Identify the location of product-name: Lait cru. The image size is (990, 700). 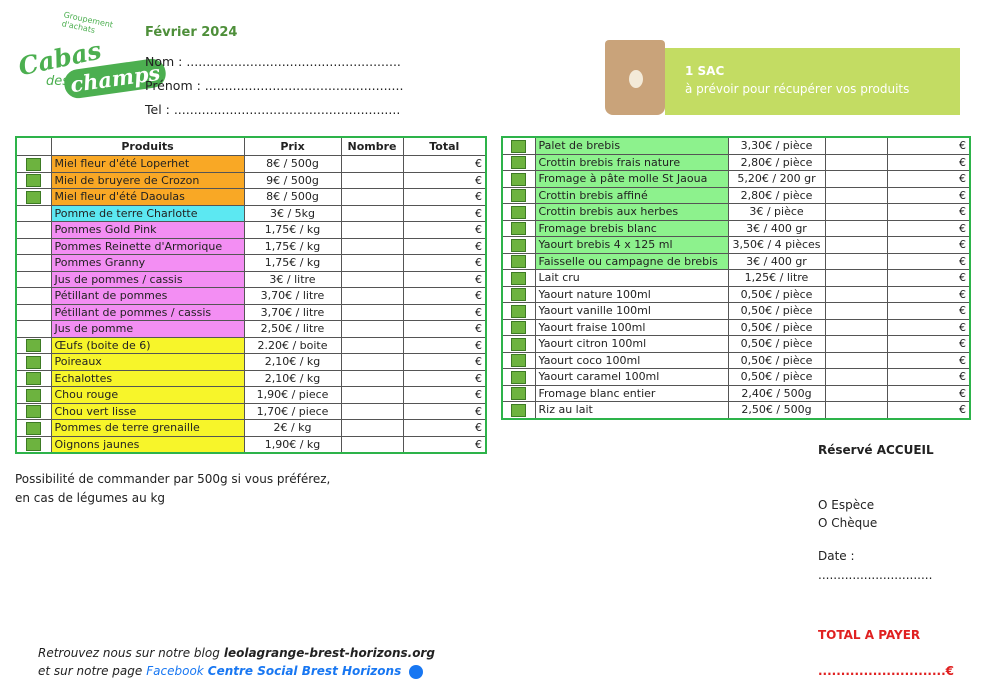
(631, 278).